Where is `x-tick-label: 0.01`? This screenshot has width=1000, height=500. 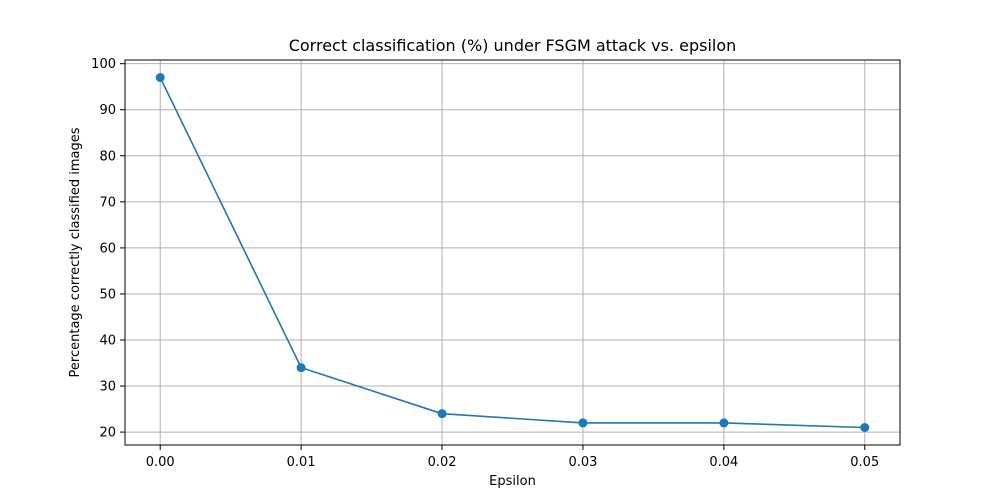 x-tick-label: 0.01 is located at coordinates (301, 462).